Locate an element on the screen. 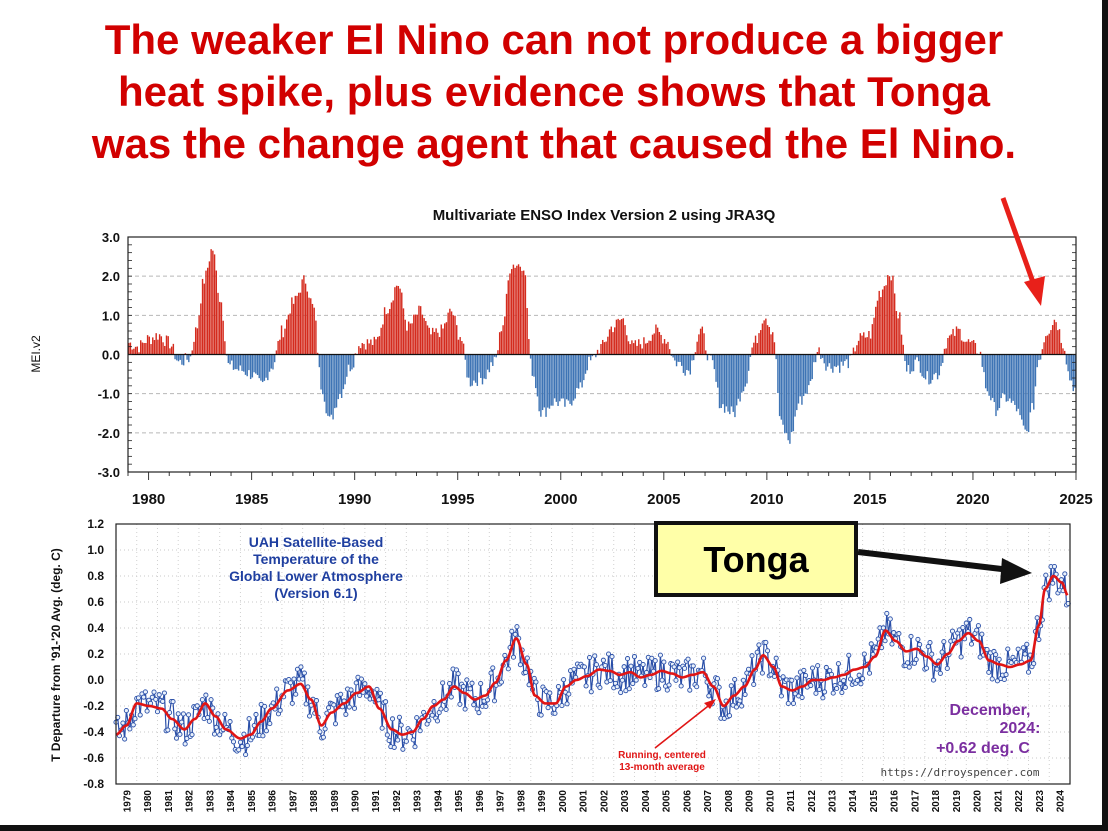 The width and height of the screenshot is (1108, 831). uah-x-tick-label: 2019 is located at coordinates (957, 801).